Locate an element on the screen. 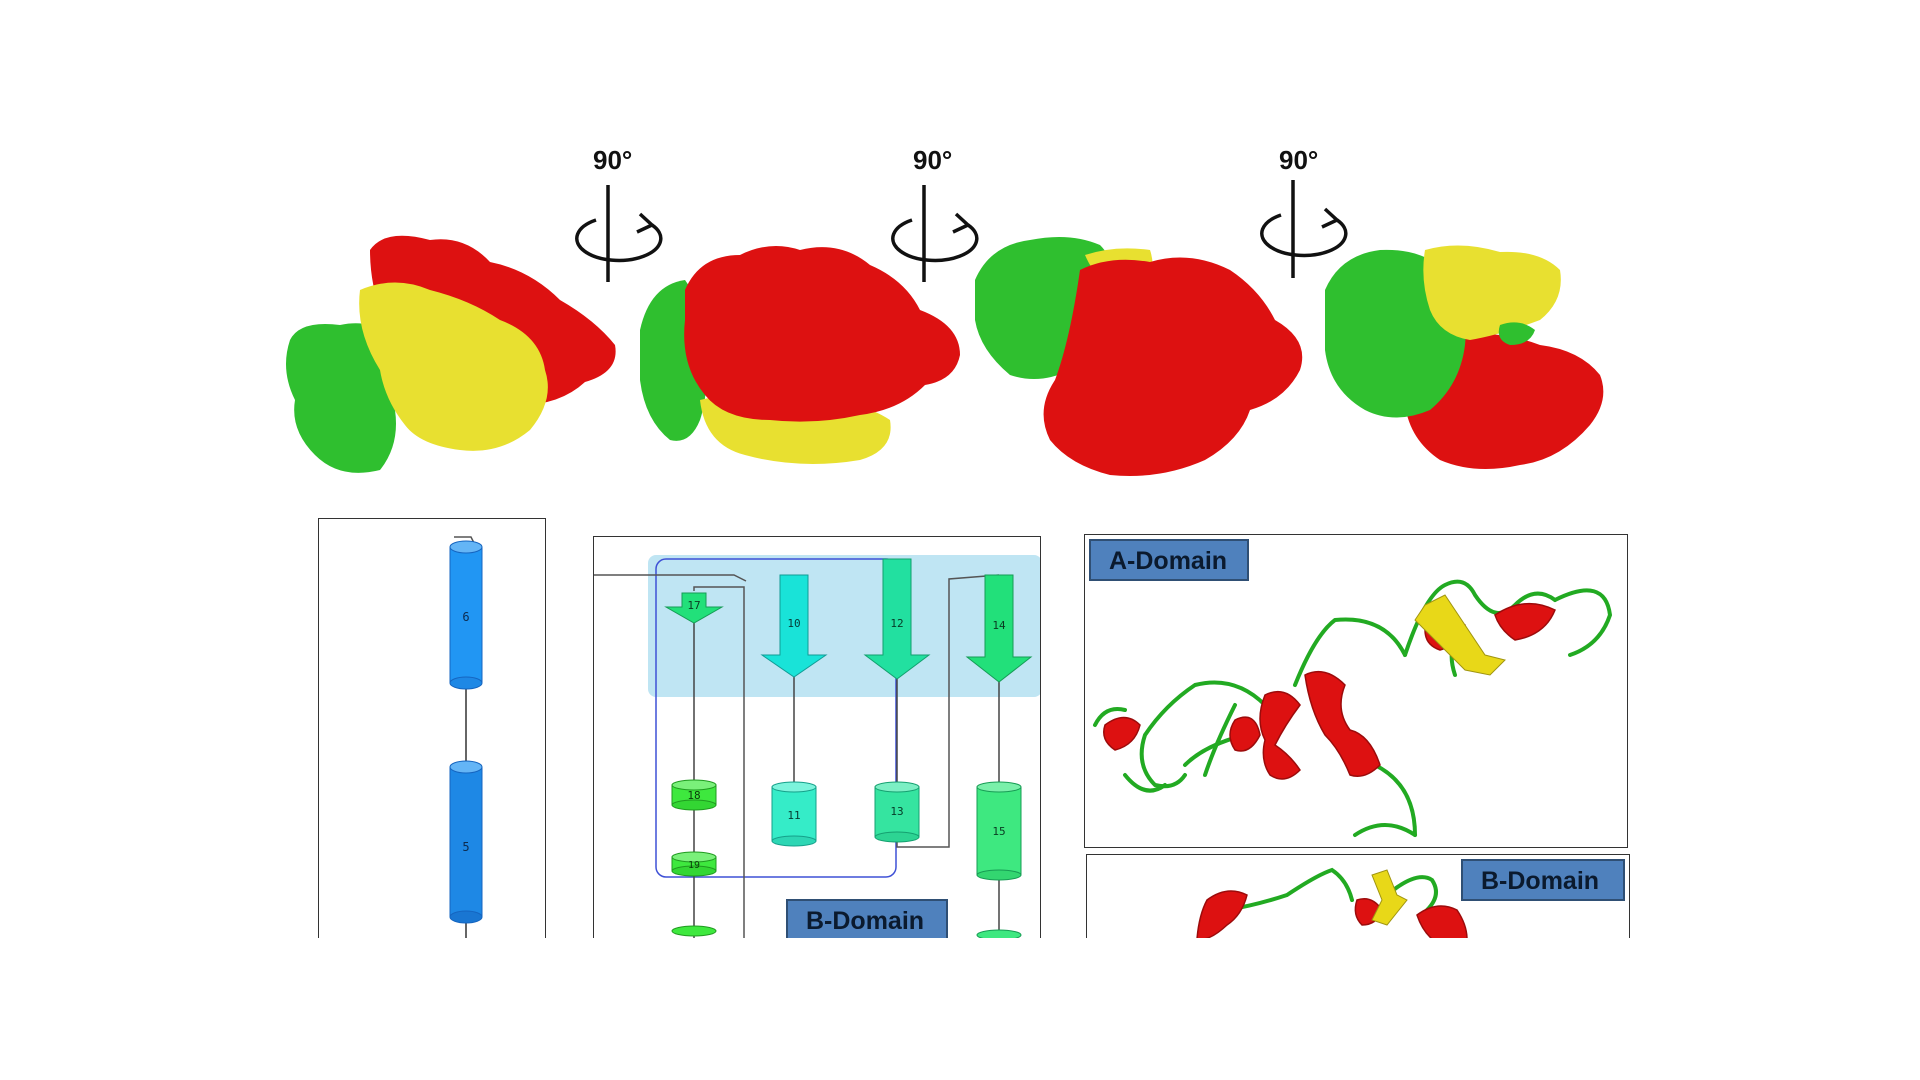 This screenshot has width=1920, height=1080. helix-number: 19 is located at coordinates (694, 865).